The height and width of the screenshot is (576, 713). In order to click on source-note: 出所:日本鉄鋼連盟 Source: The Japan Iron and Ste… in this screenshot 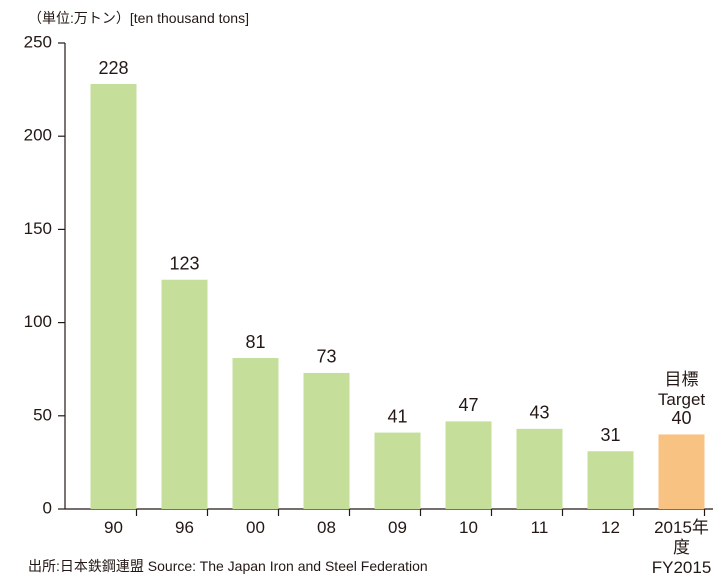, I will do `click(228, 566)`.